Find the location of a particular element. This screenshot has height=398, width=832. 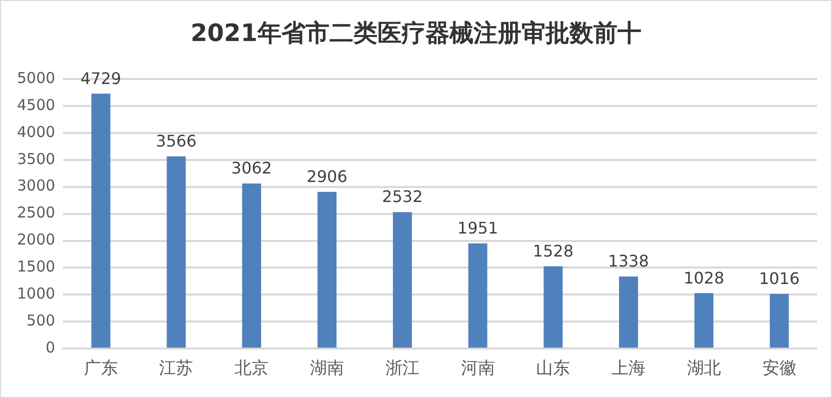

y-tick-label: 5000 is located at coordinates (36, 77).